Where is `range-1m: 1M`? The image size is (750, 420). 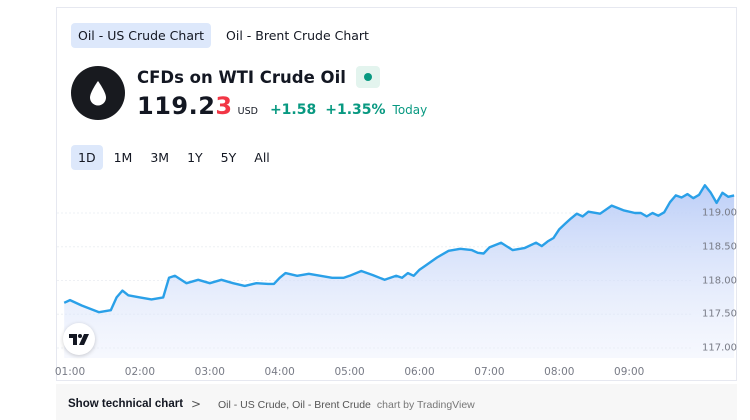 range-1m: 1M is located at coordinates (123, 157).